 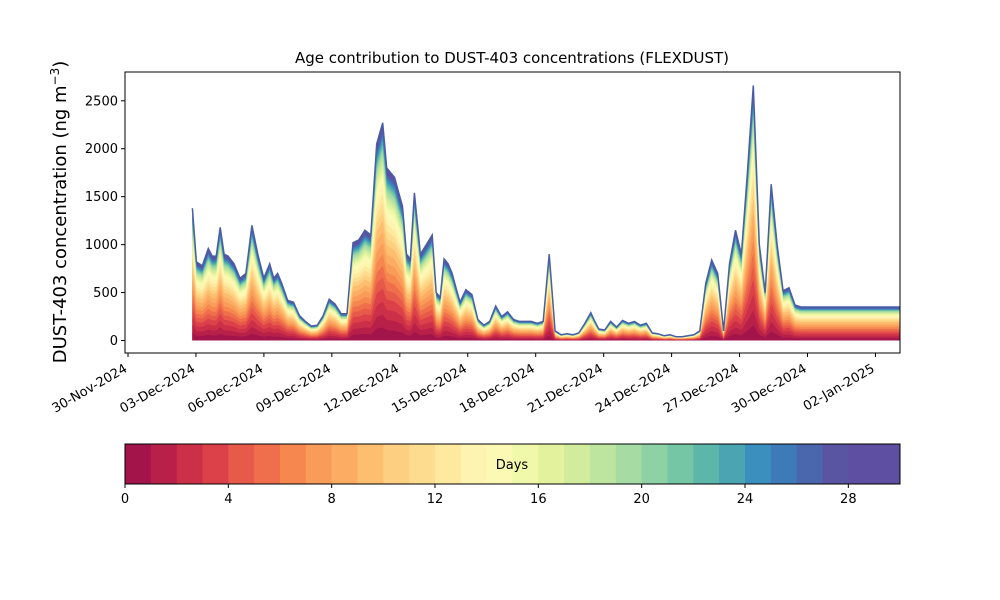 What do you see at coordinates (158, 388) in the screenshot?
I see `x-tick-label: 03-Dec-2024` at bounding box center [158, 388].